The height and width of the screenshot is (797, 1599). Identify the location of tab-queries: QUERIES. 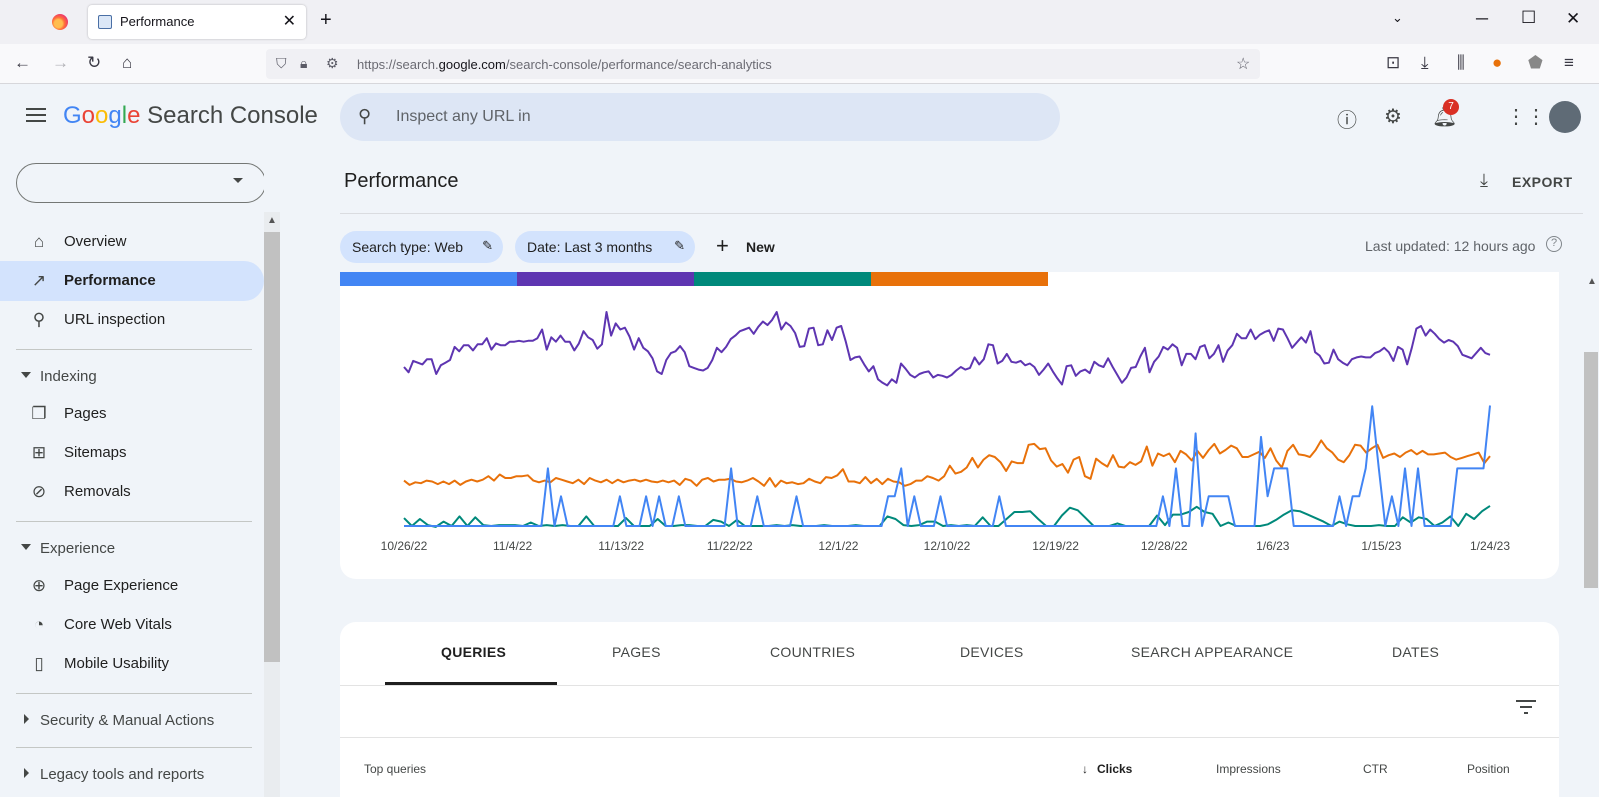
(474, 652).